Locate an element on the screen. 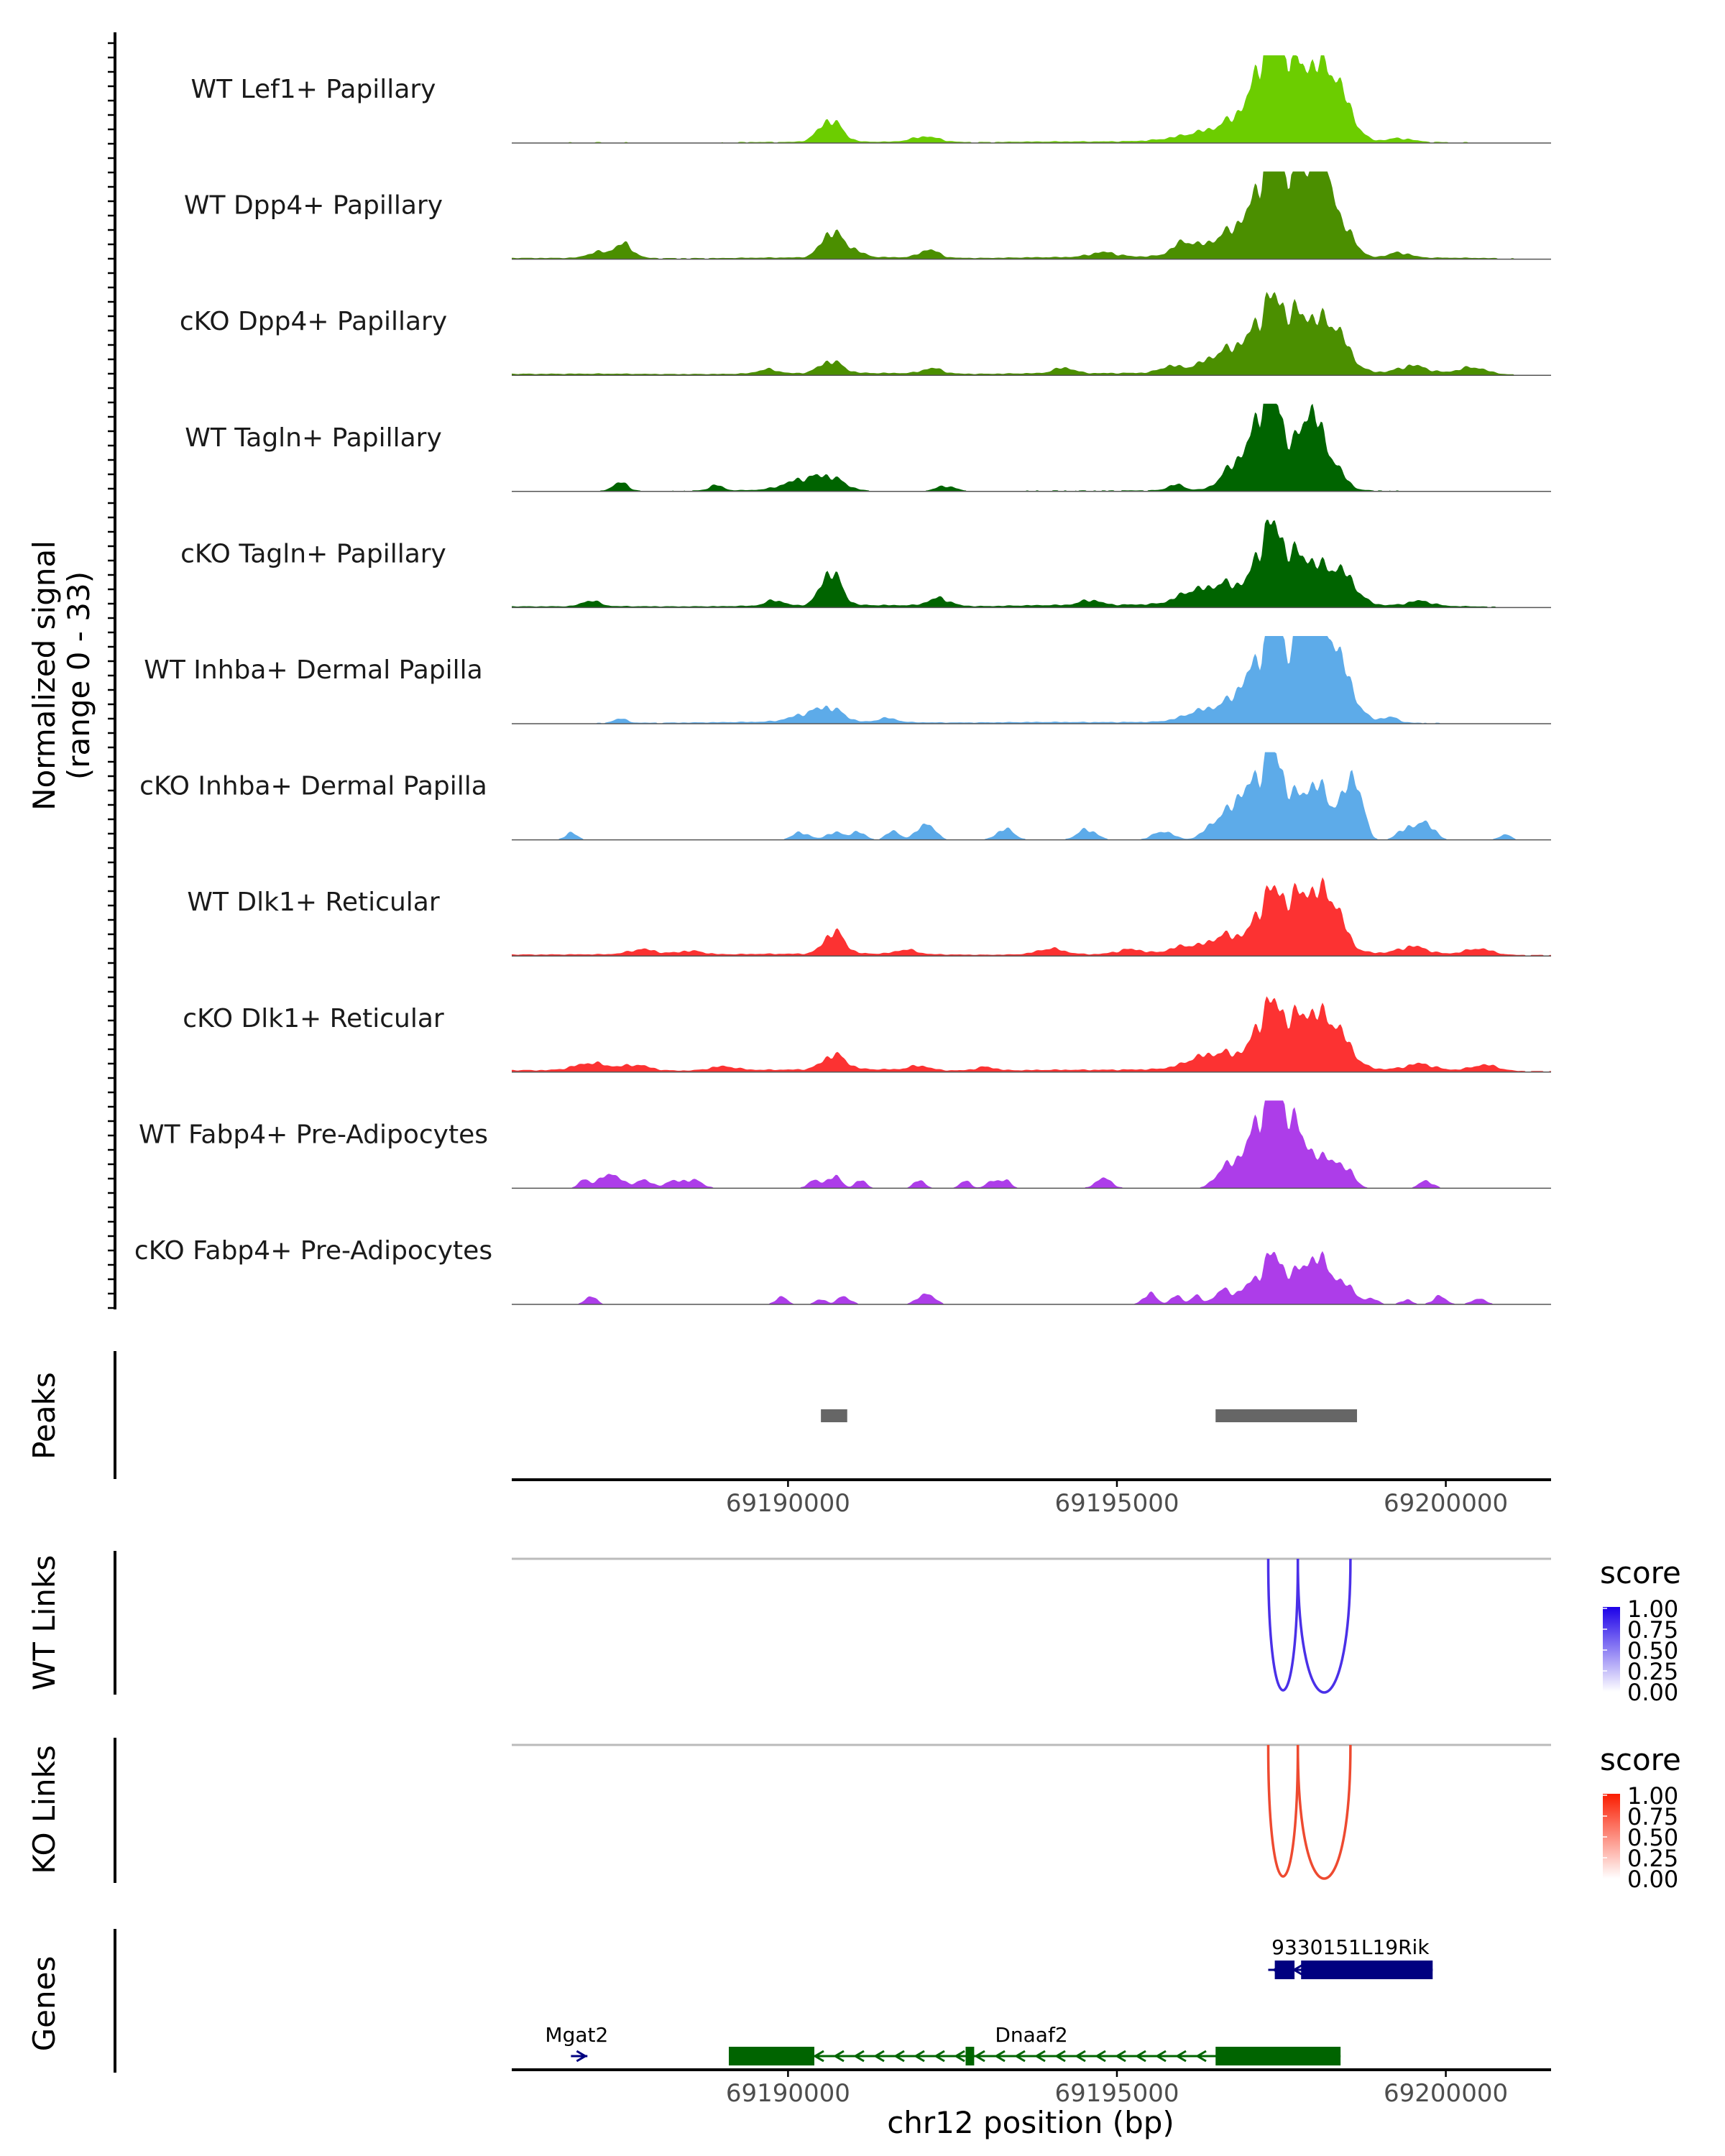  coverage-track-label-8: cKO Dlk1+ Reticular is located at coordinates (313, 1018).